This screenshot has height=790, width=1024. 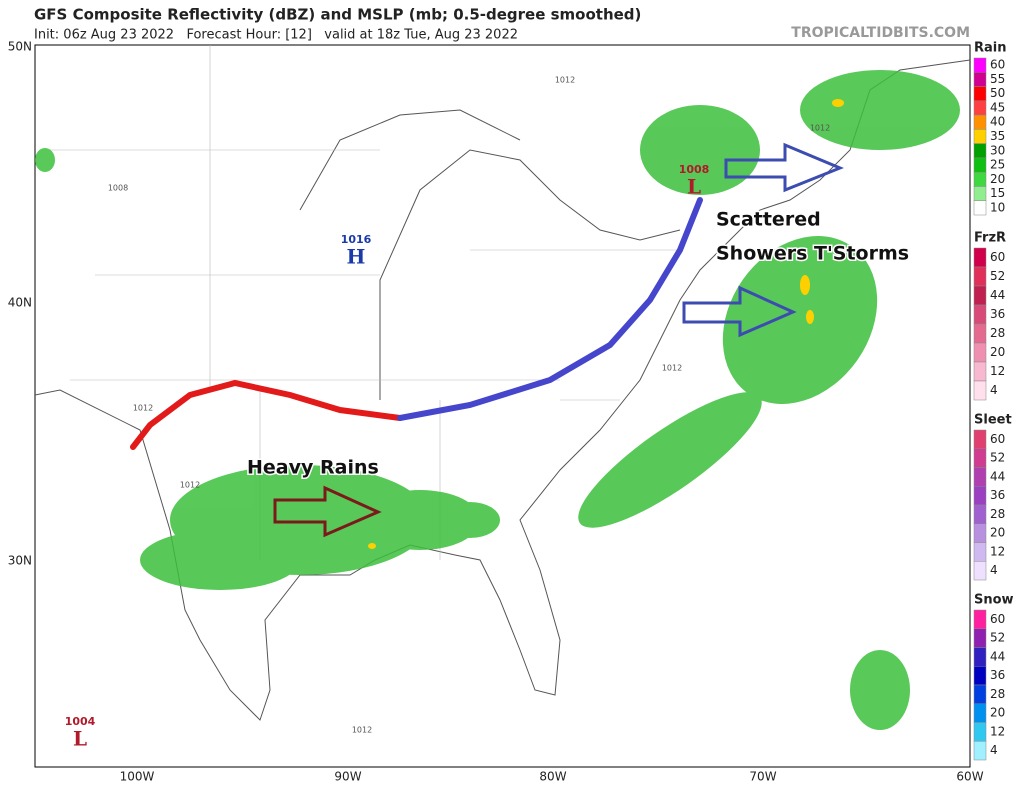 What do you see at coordinates (990, 238) in the screenshot?
I see `legend-title: FrzR` at bounding box center [990, 238].